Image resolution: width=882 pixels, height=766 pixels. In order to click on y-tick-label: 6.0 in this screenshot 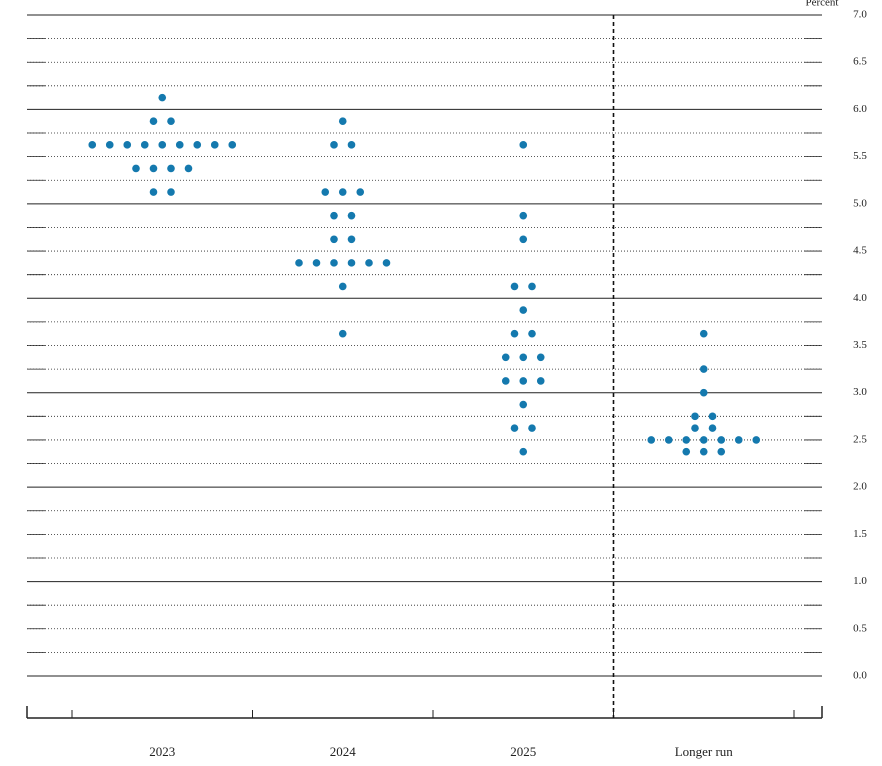, I will do `click(860, 109)`.